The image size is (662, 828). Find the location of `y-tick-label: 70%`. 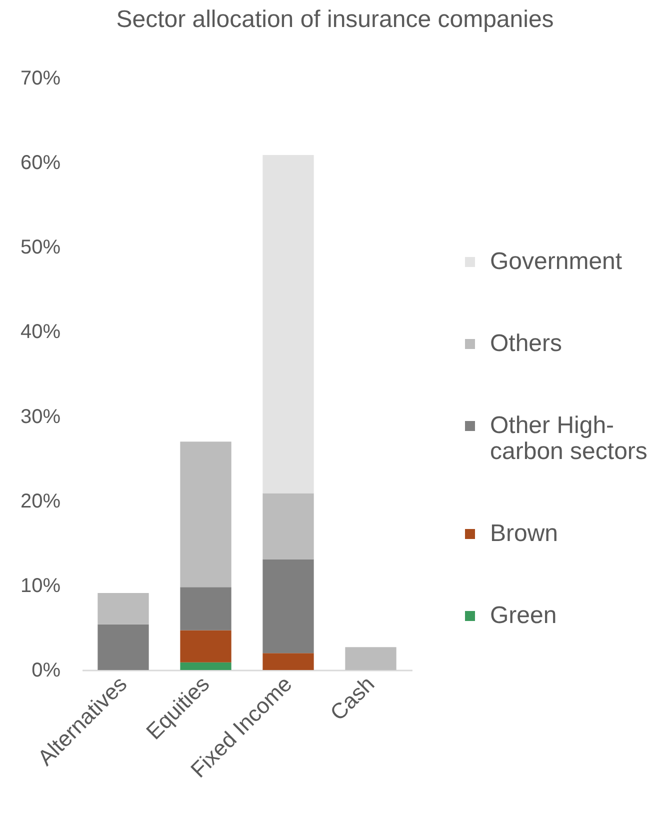

y-tick-label: 70% is located at coordinates (40, 79).